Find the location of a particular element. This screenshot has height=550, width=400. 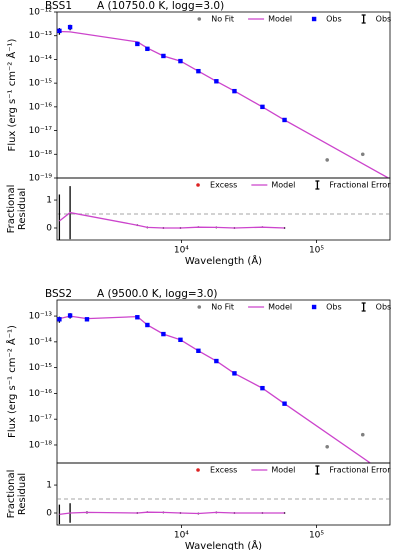

chart-title: BSS2 is located at coordinates (58, 294).